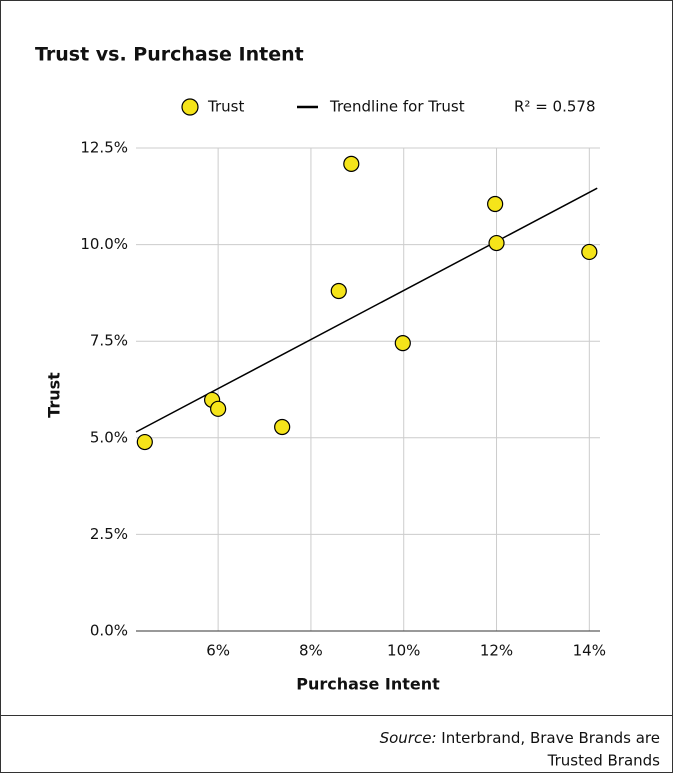 This screenshot has width=673, height=777. I want to click on legend-label: Trust, so click(225, 107).